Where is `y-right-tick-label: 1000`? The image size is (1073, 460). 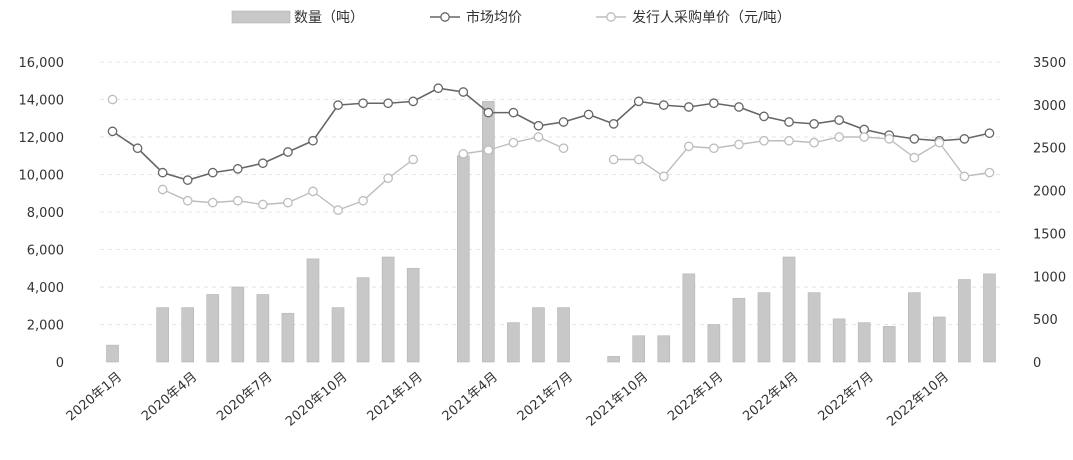
y-right-tick-label: 1000 is located at coordinates (1049, 277).